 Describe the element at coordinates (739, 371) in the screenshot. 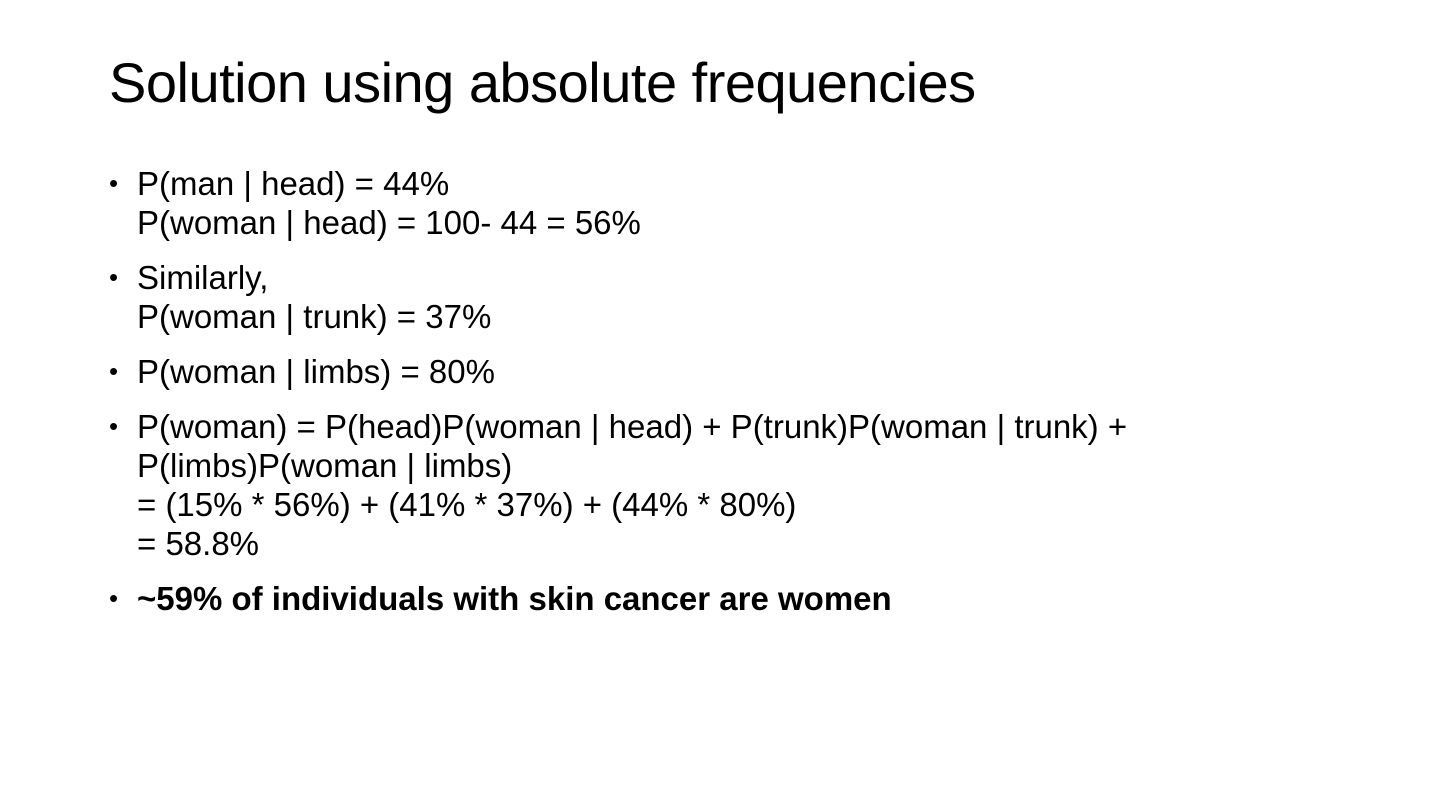

I see `bullet-item-limbs: • P(woman | limbs) = 80%` at that location.